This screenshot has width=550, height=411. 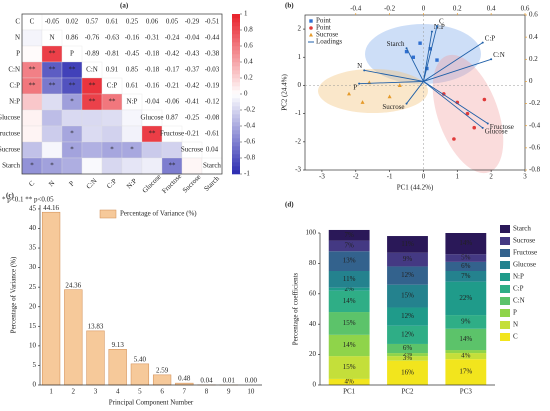 I want to click on corr-value: -0.19, so click(x=212, y=86).